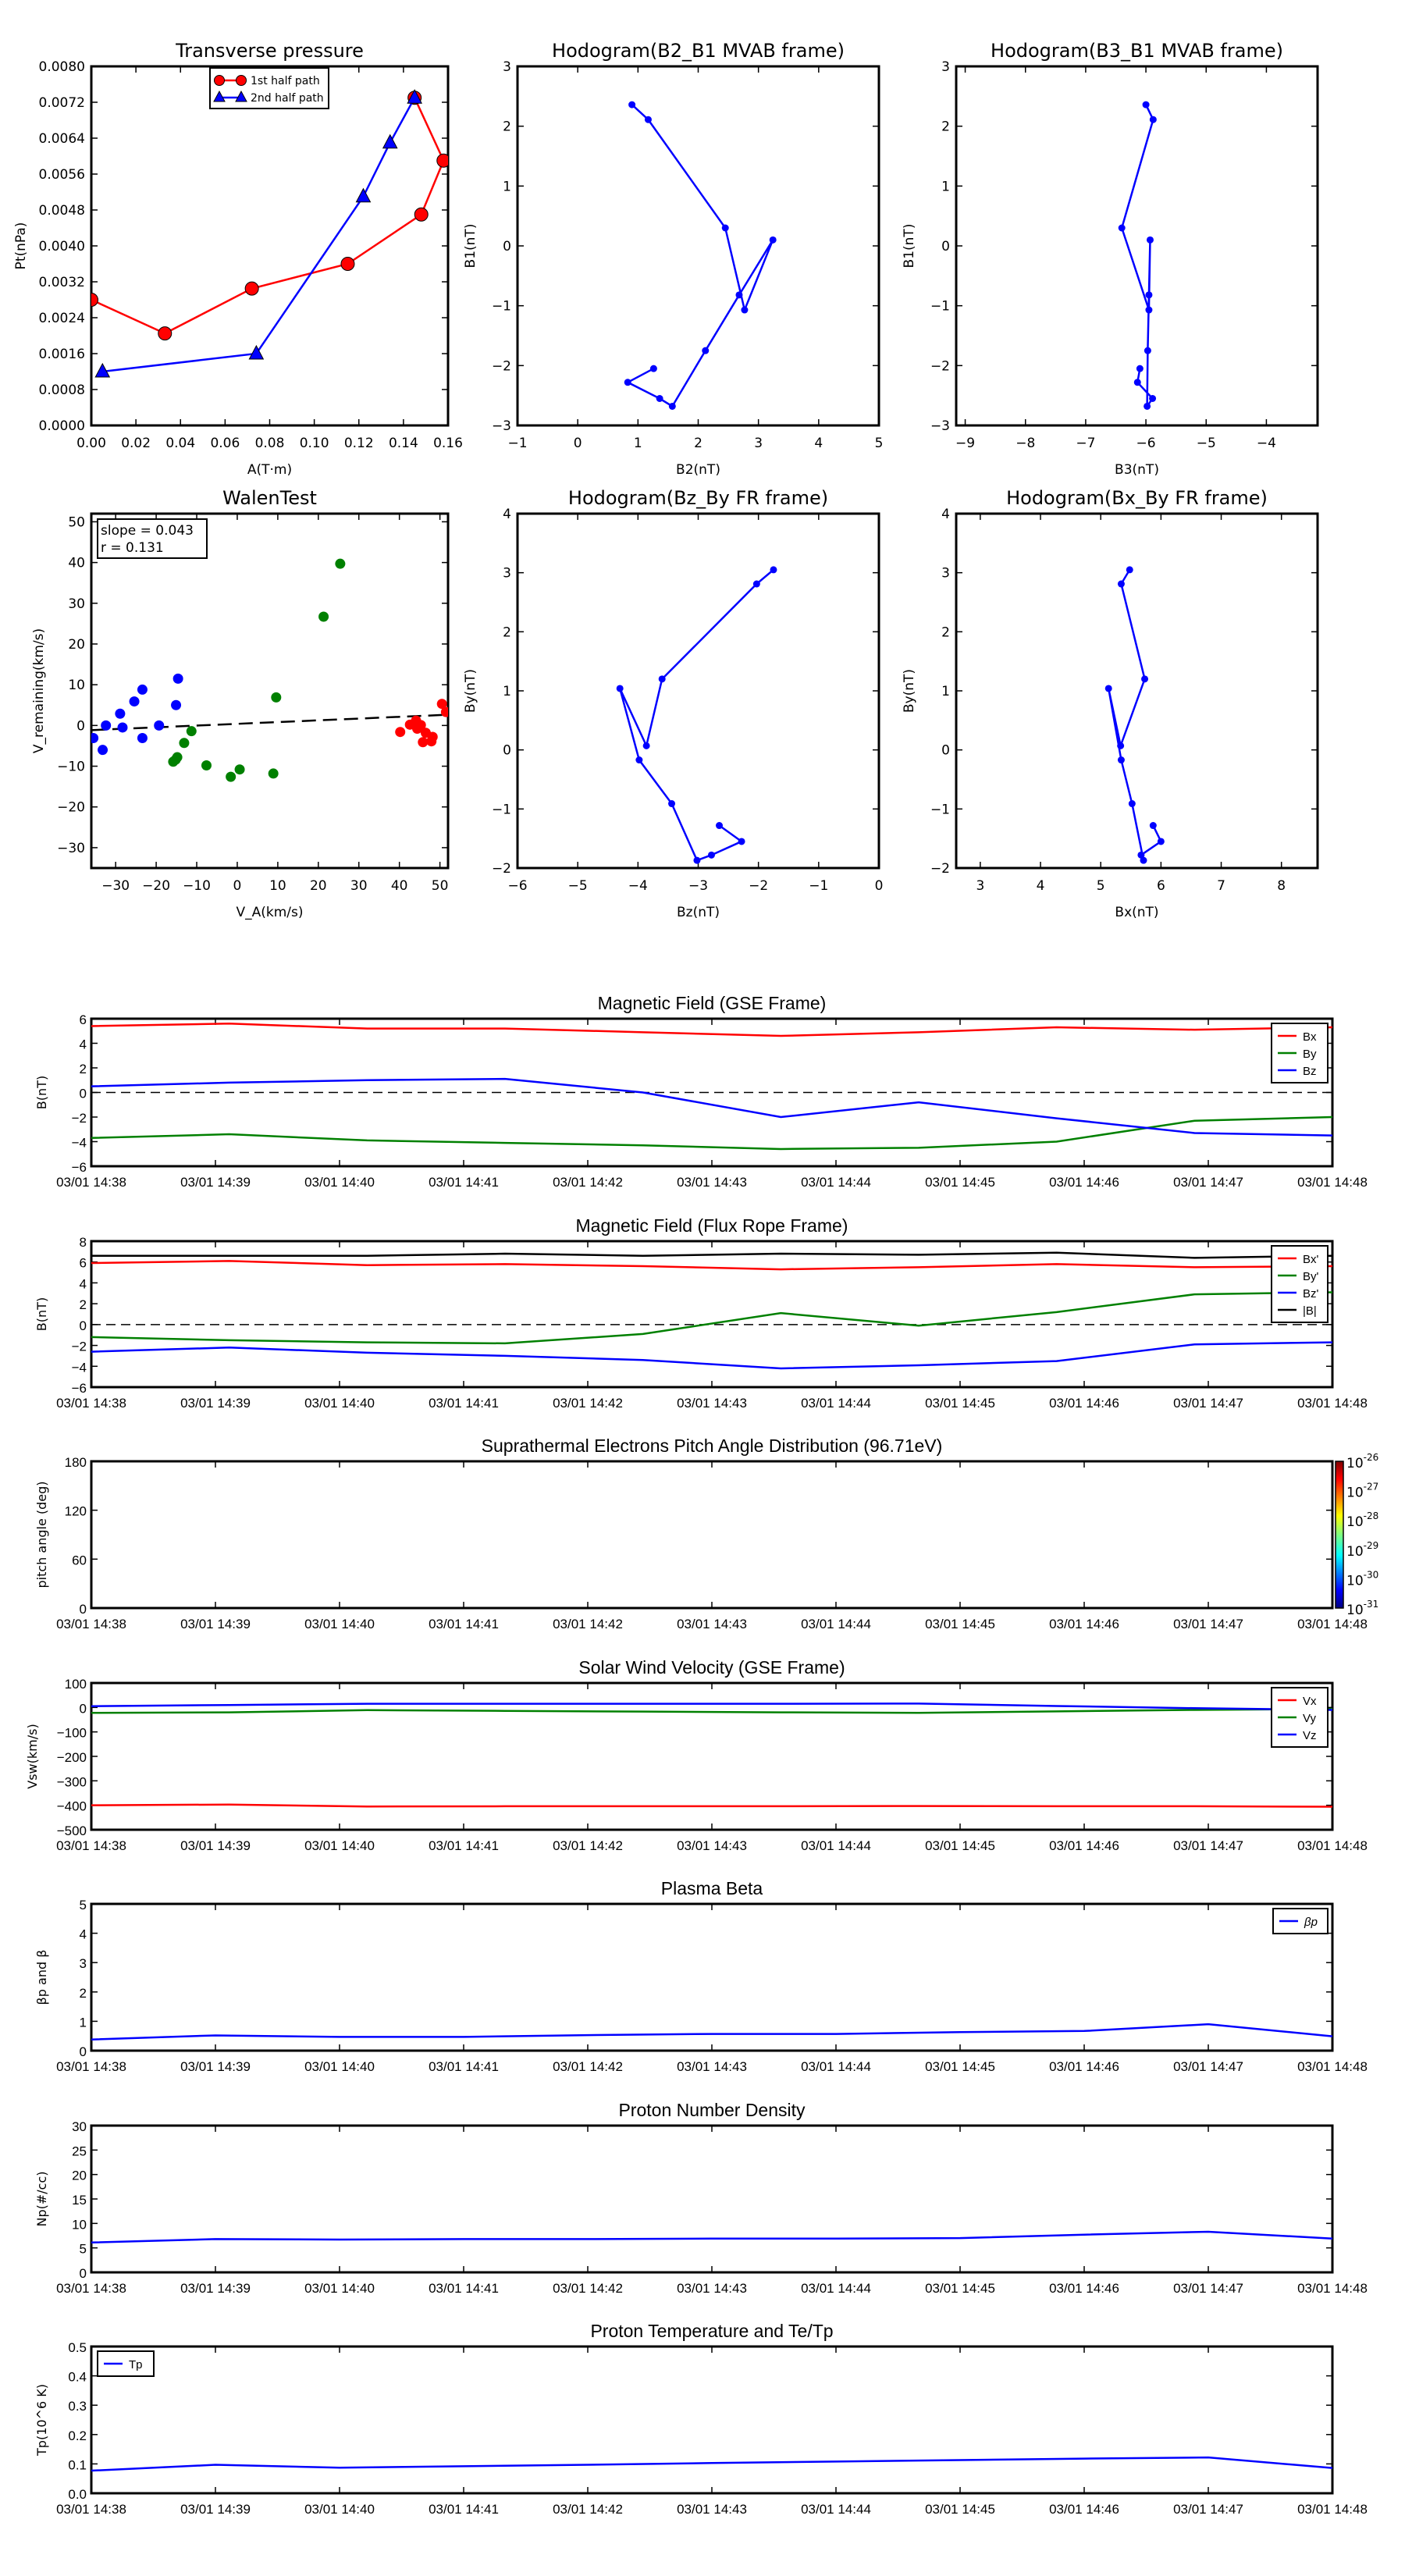  What do you see at coordinates (288, 98) in the screenshot?
I see `legend-label: 2nd half path` at bounding box center [288, 98].